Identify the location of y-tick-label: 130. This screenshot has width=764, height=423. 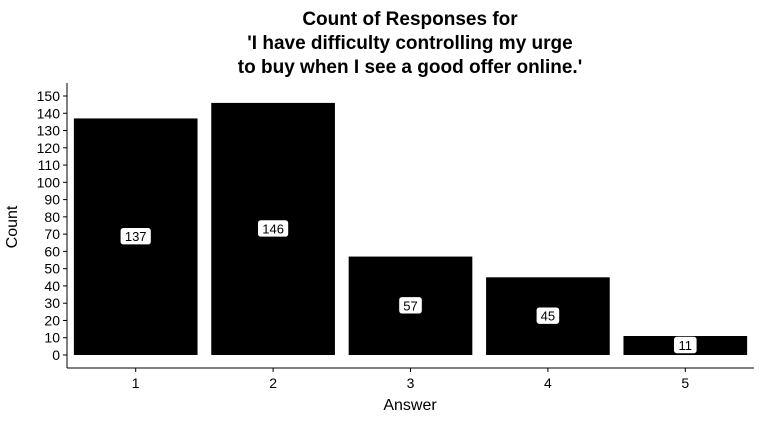
(49, 131).